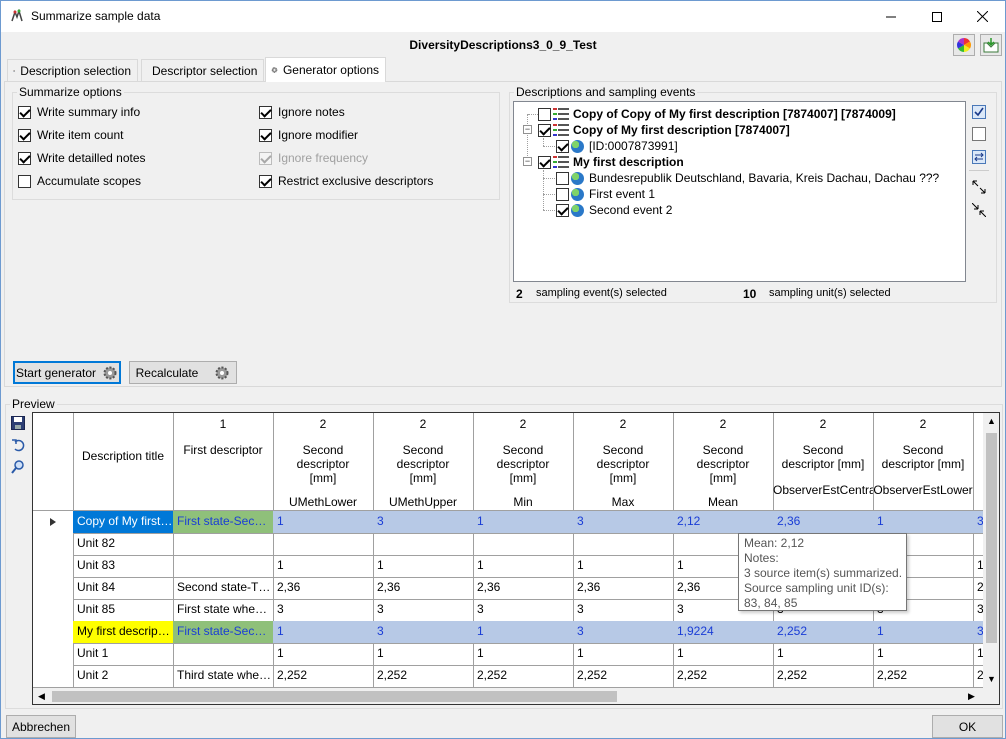  What do you see at coordinates (891, 16) in the screenshot?
I see `minimize-button` at bounding box center [891, 16].